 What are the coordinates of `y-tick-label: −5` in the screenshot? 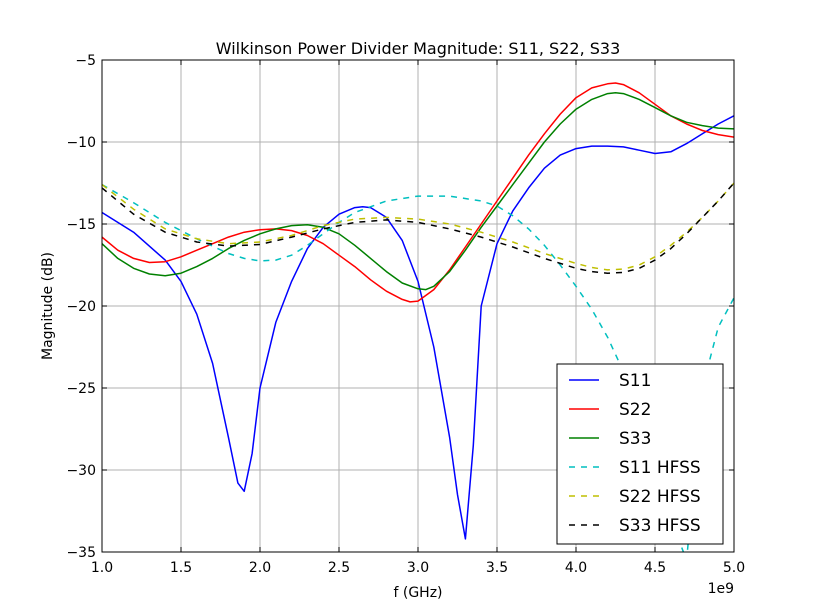 It's located at (85, 61).